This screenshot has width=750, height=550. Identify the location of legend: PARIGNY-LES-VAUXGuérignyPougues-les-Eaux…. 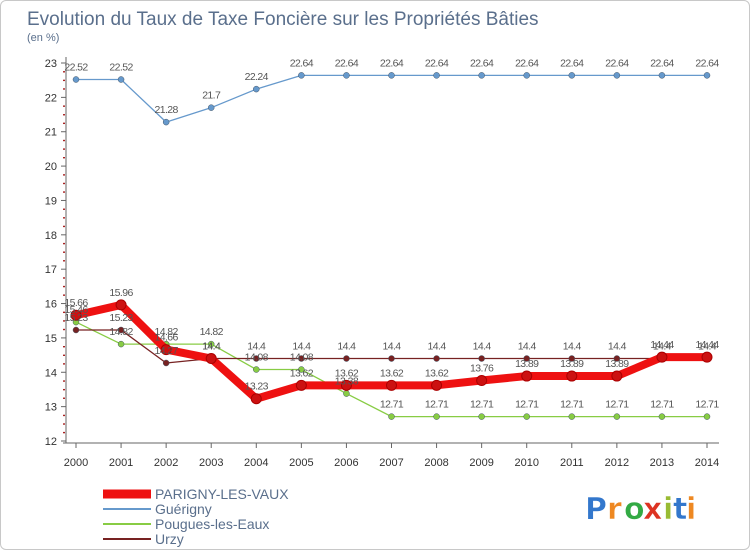
(196, 516).